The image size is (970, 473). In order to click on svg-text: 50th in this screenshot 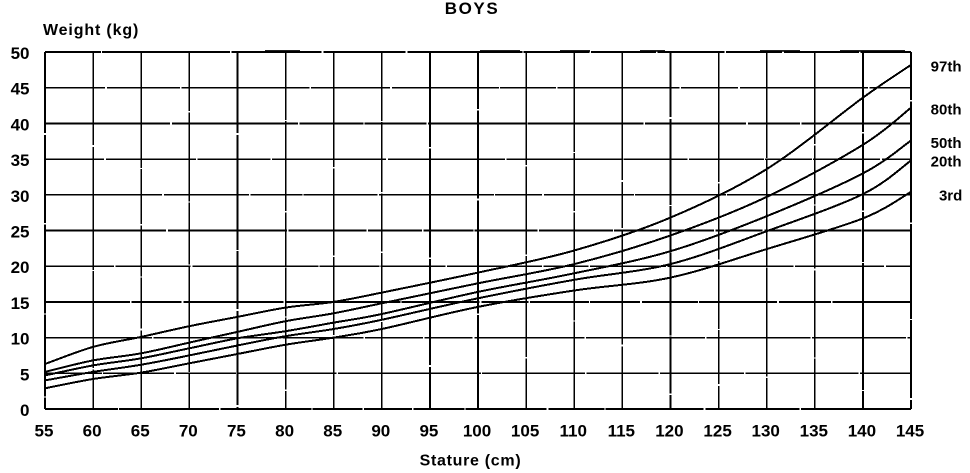, I will do `click(946, 143)`.